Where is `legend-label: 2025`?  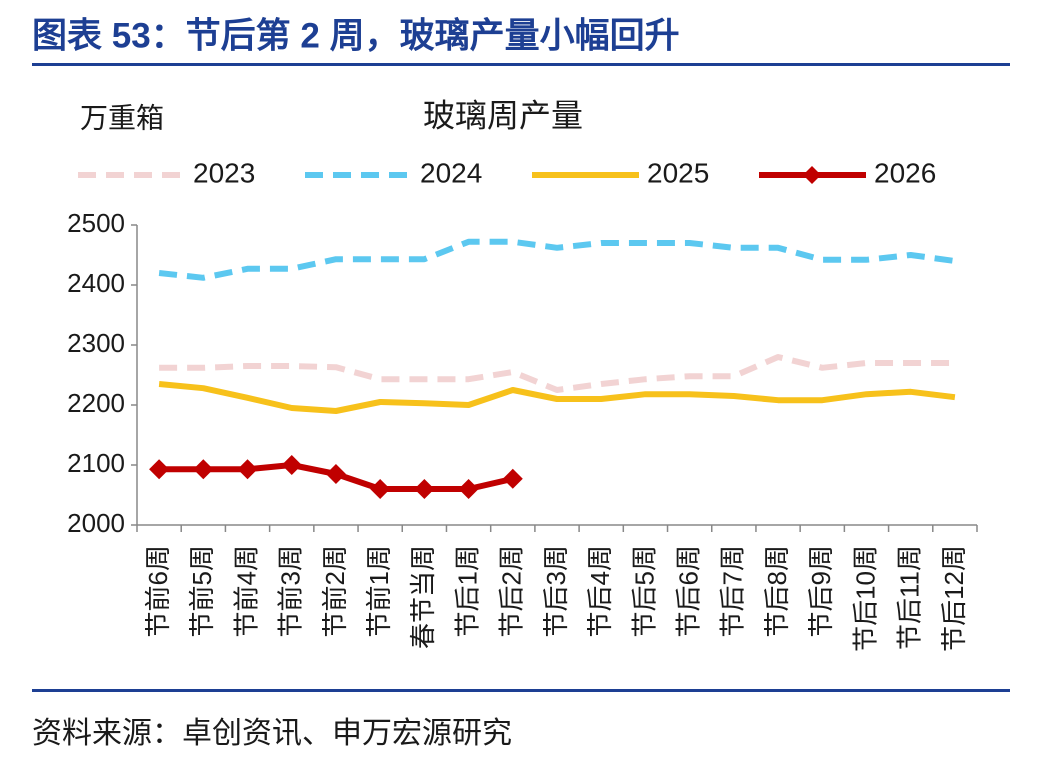
legend-label: 2025 is located at coordinates (678, 172).